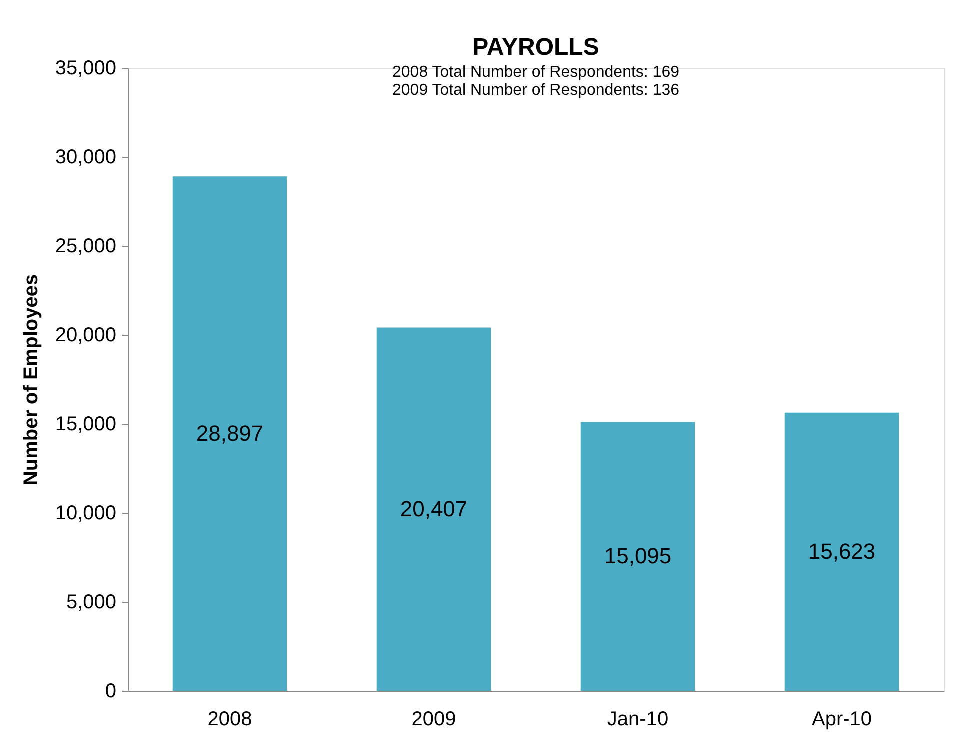  I want to click on data-label: 20,407, so click(434, 509).